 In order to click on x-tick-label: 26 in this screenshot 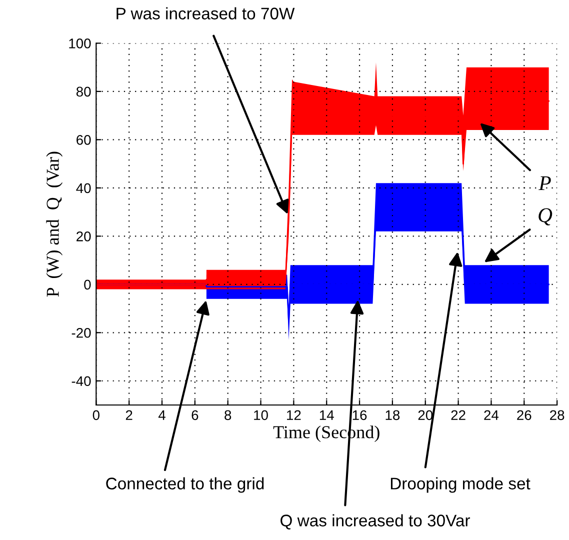, I will do `click(524, 415)`.